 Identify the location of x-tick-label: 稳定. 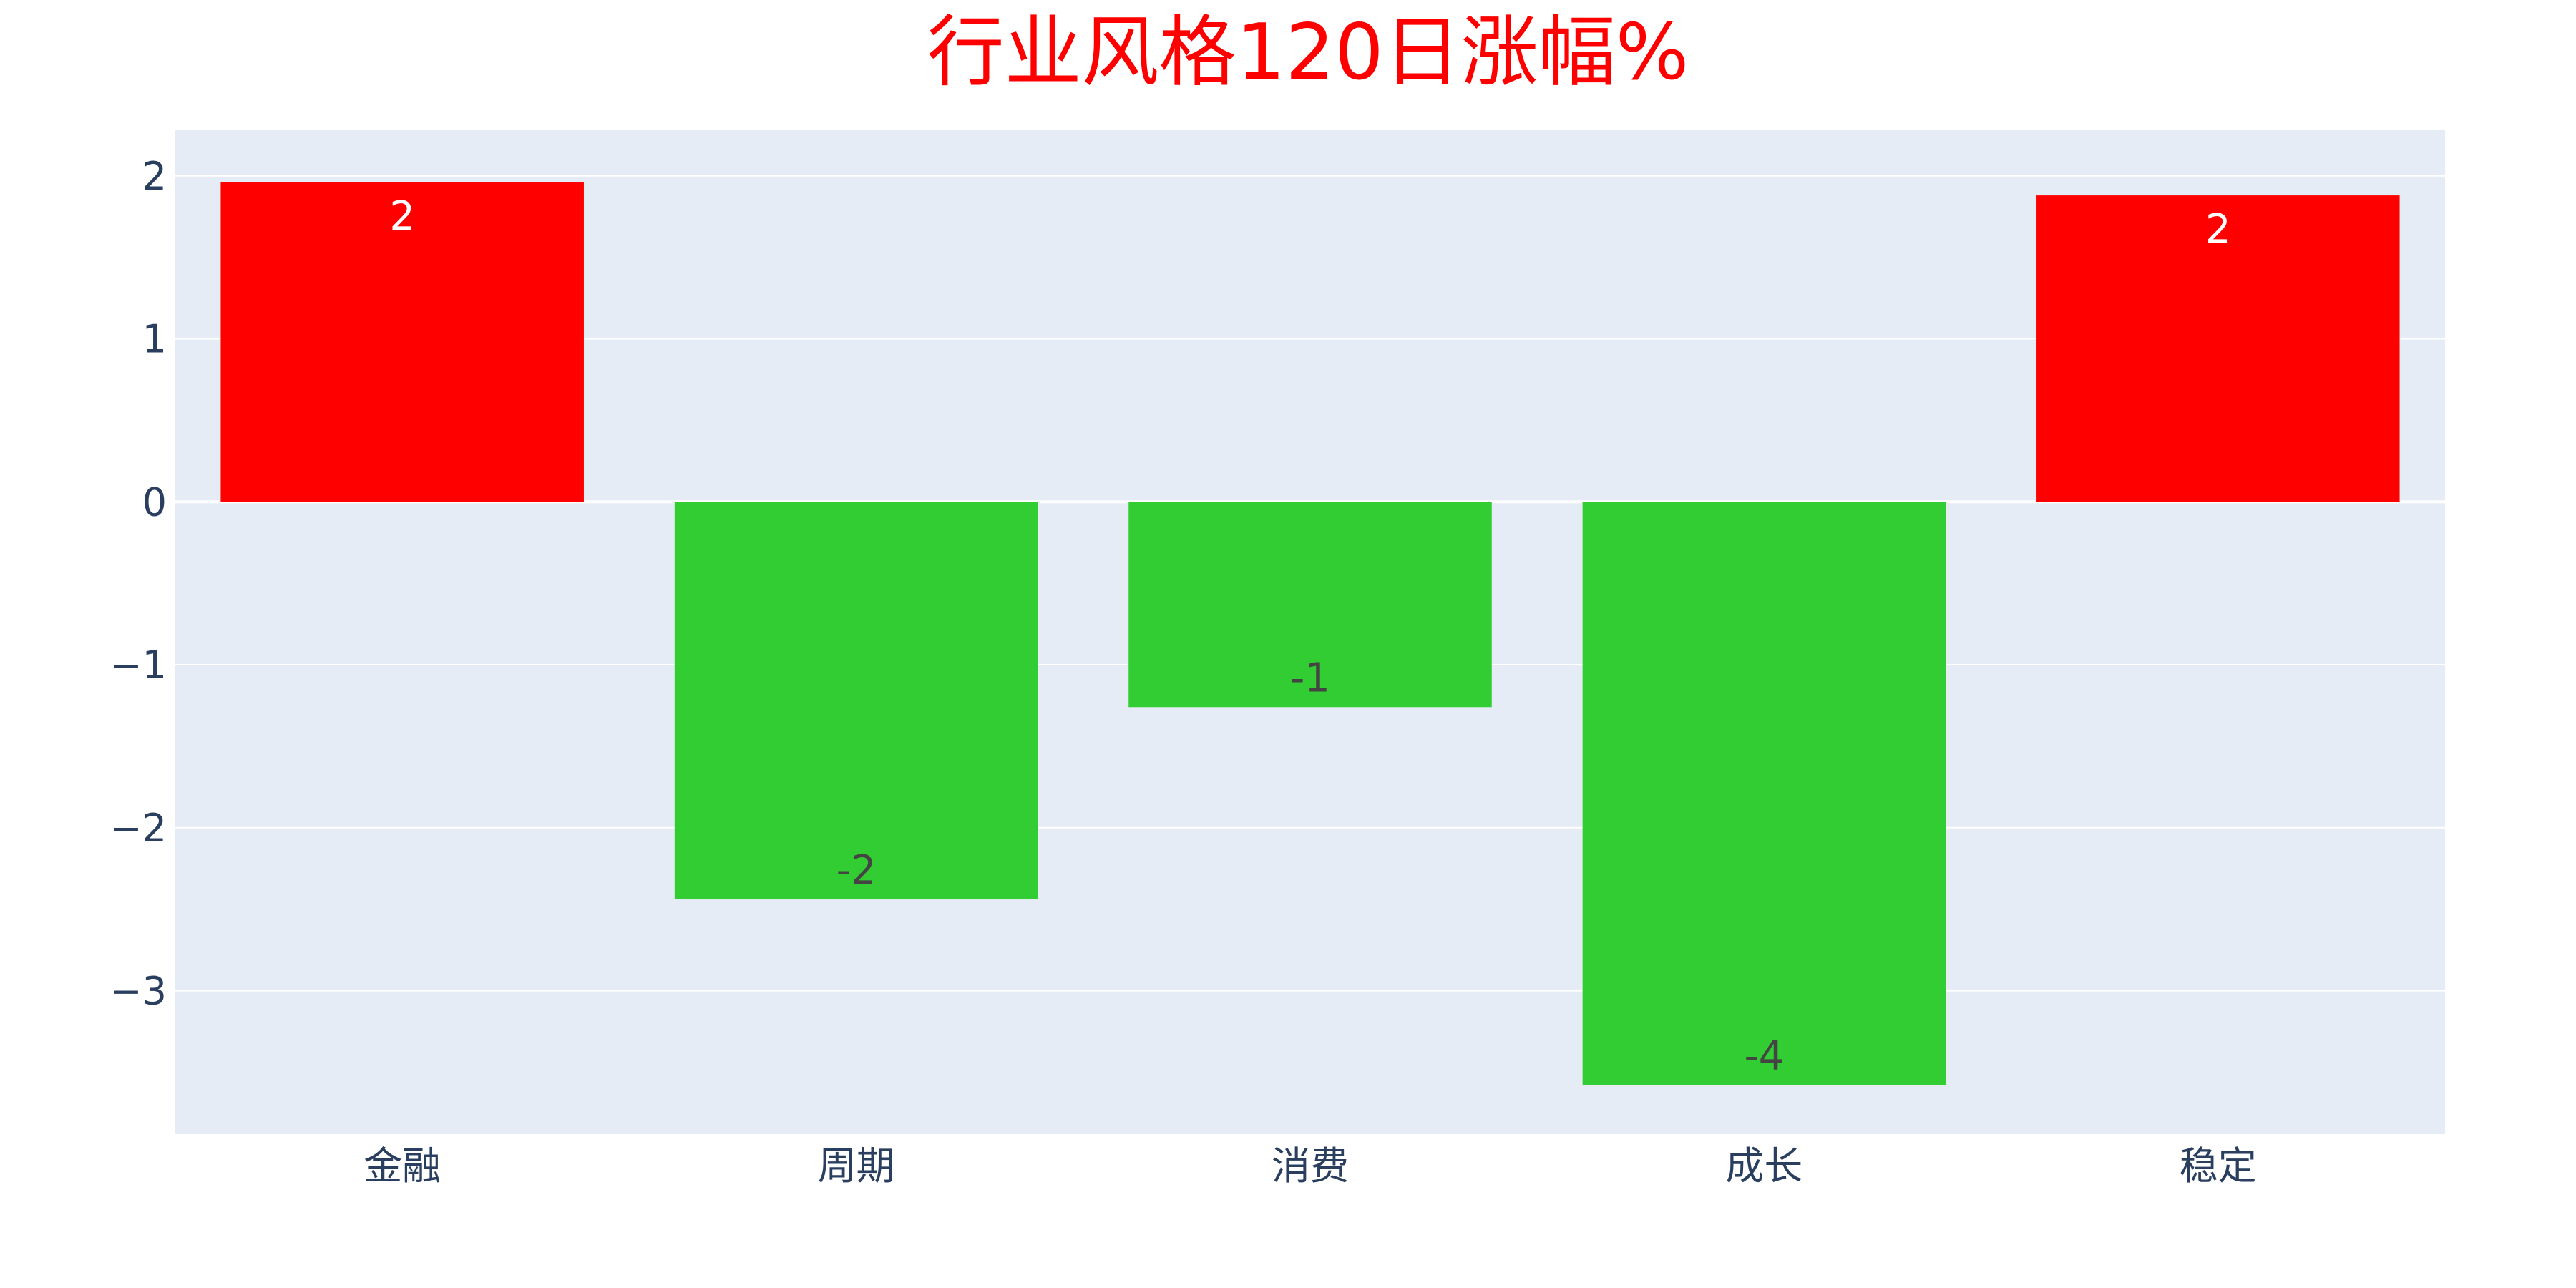
(2218, 1166).